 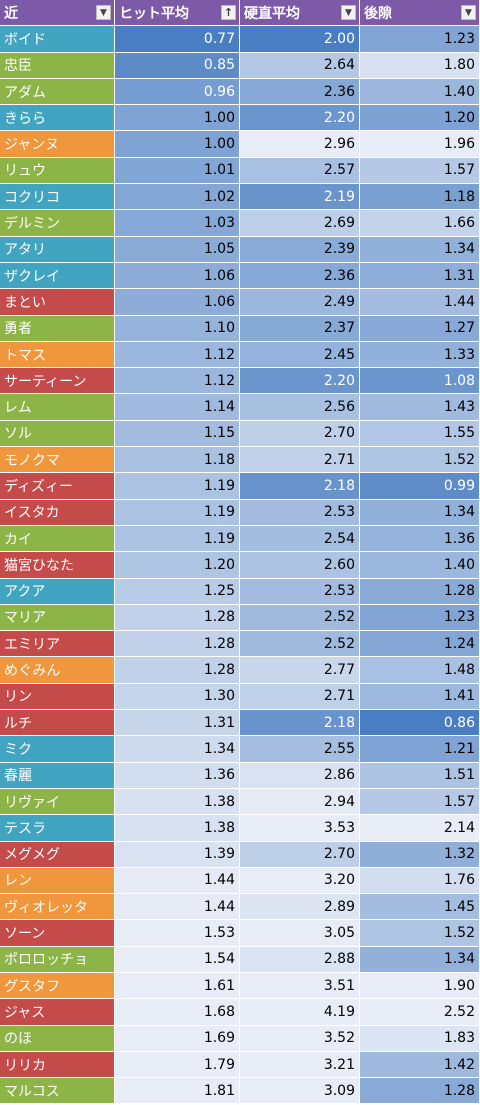 What do you see at coordinates (177, 723) in the screenshot?
I see `hit-average-cell: 1.31` at bounding box center [177, 723].